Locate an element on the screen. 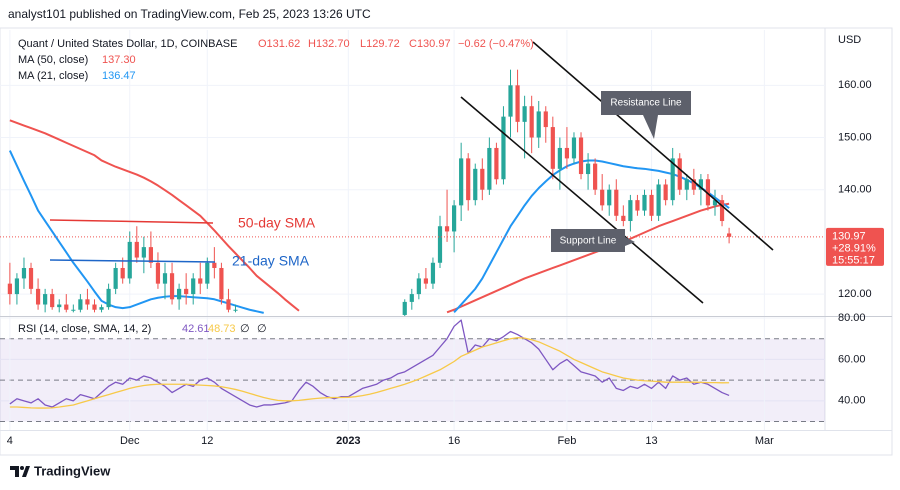 Image resolution: width=900 pixels, height=490 pixels. currency-label: USD is located at coordinates (849, 40).